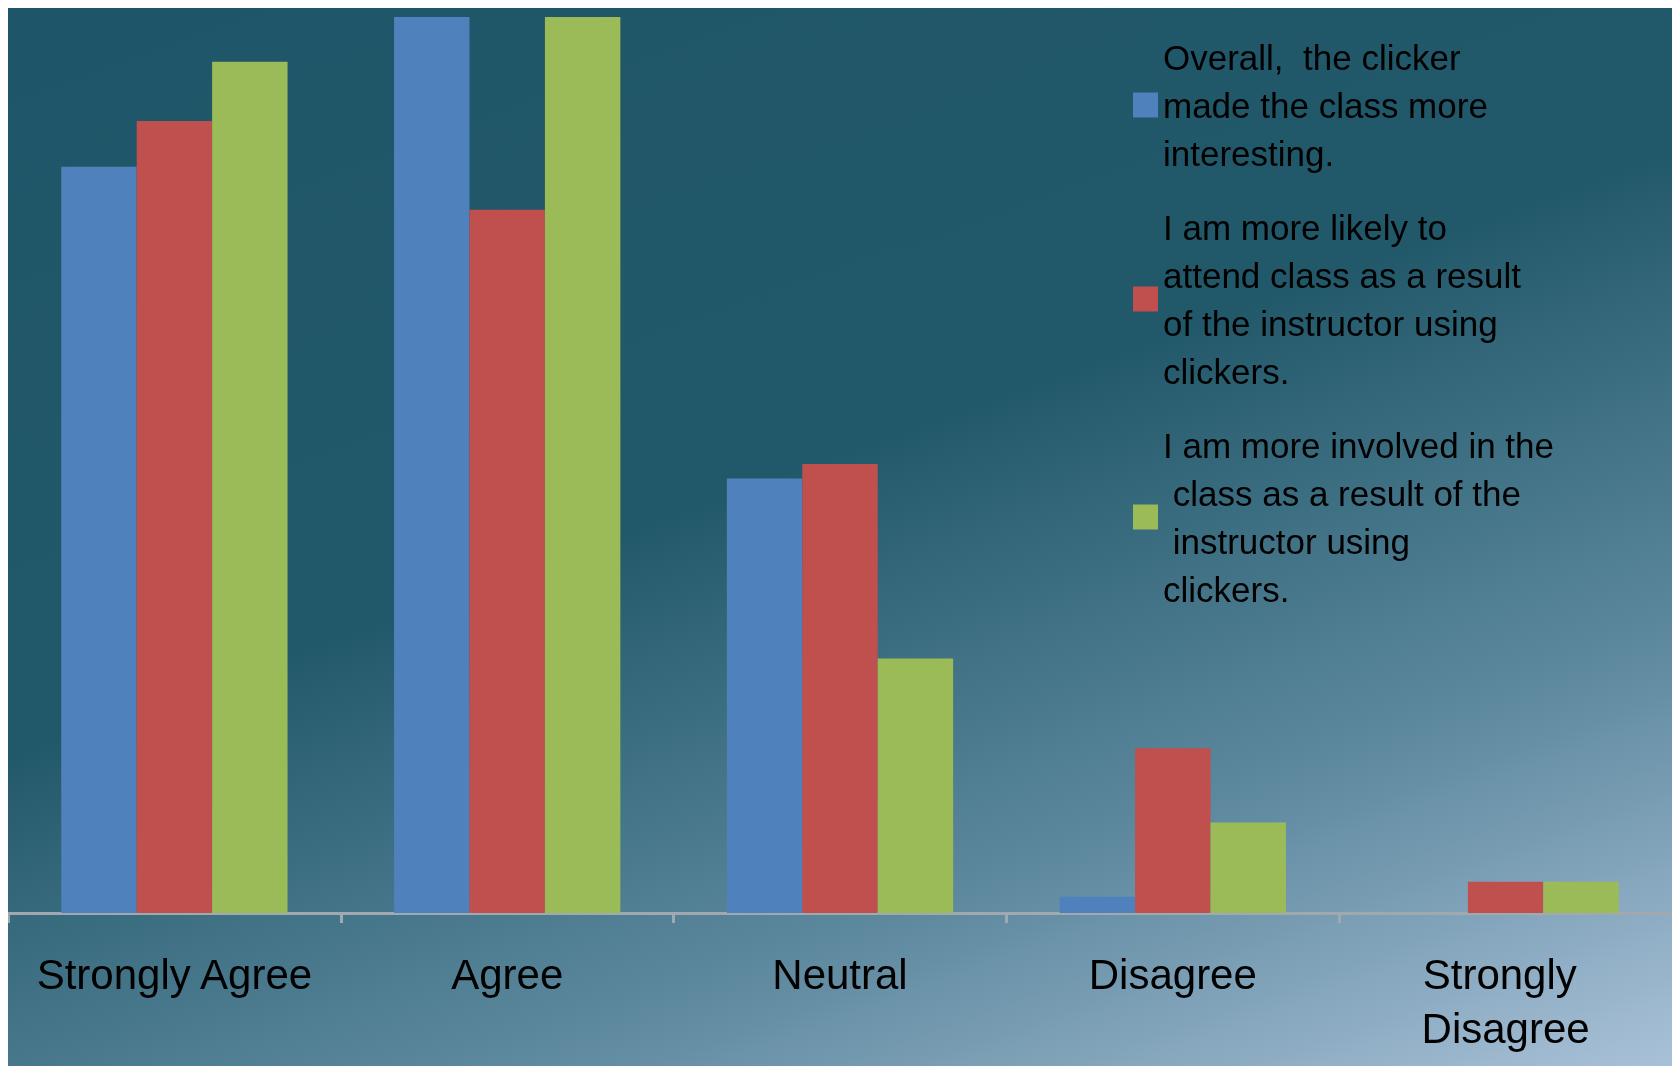 The height and width of the screenshot is (1074, 1680). What do you see at coordinates (1330, 105) in the screenshot?
I see `legend-label: Overall, the clicker made the class more interesting.` at bounding box center [1330, 105].